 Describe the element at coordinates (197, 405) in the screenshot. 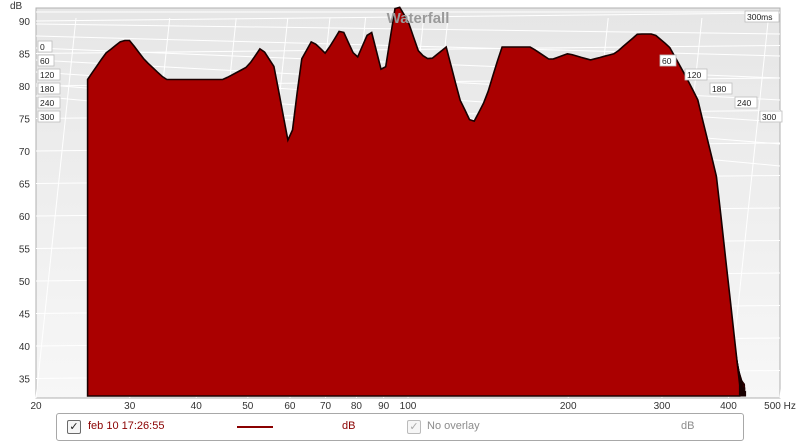

I see `x-tick-label: 40` at that location.